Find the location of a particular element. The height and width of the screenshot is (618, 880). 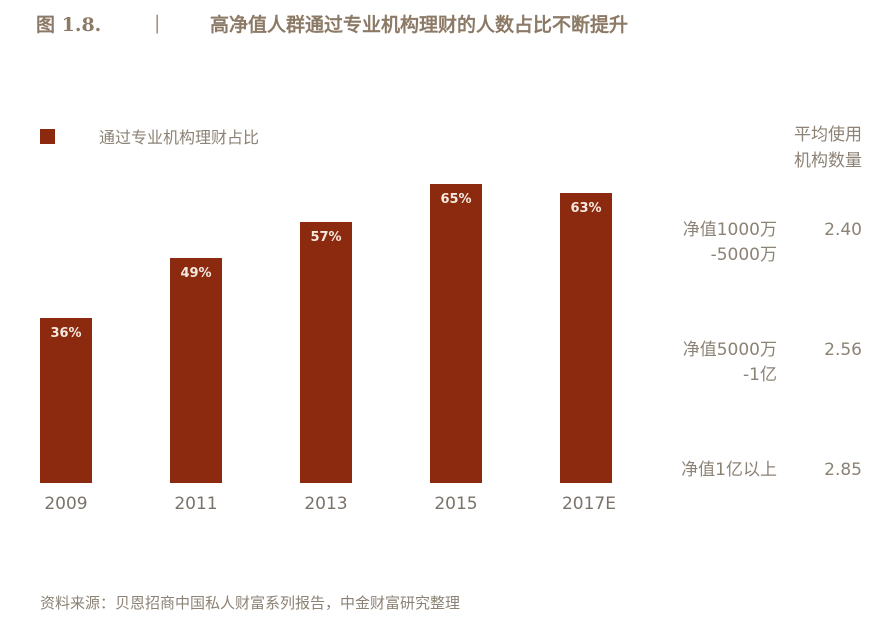

segment-label: 净值5000万 -1亿 is located at coordinates (697, 363).